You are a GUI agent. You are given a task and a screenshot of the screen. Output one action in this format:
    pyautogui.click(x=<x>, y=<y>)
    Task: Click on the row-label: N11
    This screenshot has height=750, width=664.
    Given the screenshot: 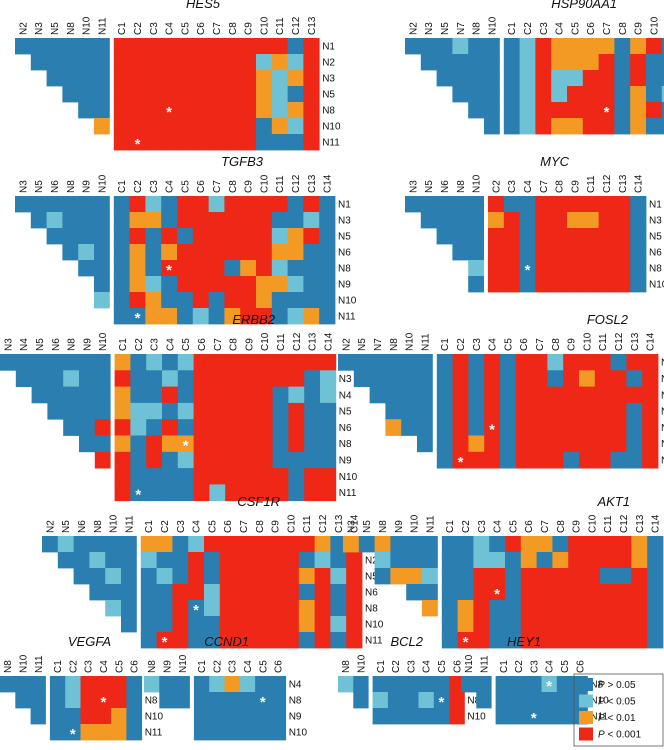 What is the action you would take?
    pyautogui.click(x=154, y=733)
    